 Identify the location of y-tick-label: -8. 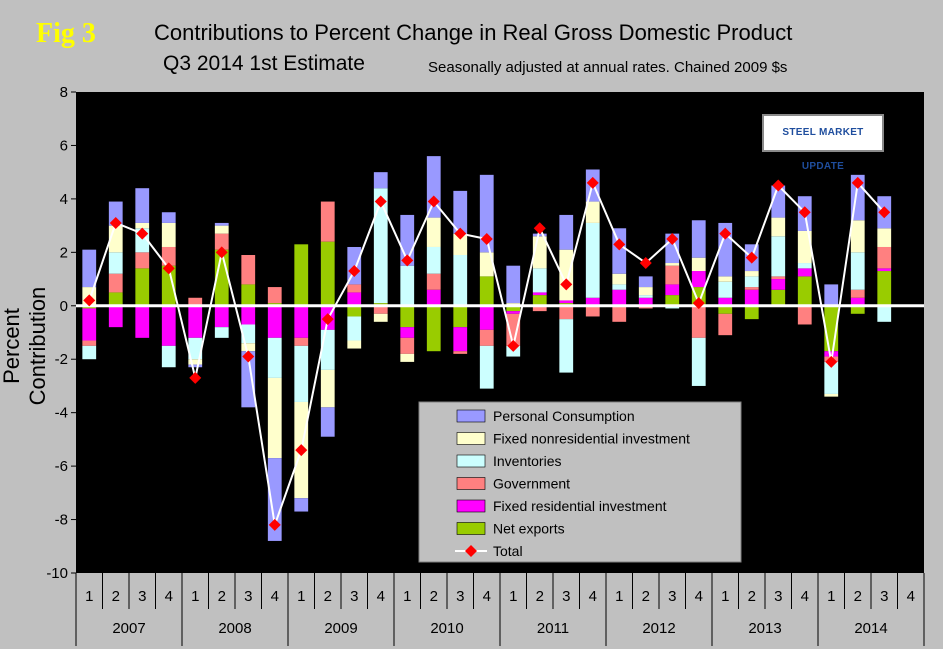
(61, 520).